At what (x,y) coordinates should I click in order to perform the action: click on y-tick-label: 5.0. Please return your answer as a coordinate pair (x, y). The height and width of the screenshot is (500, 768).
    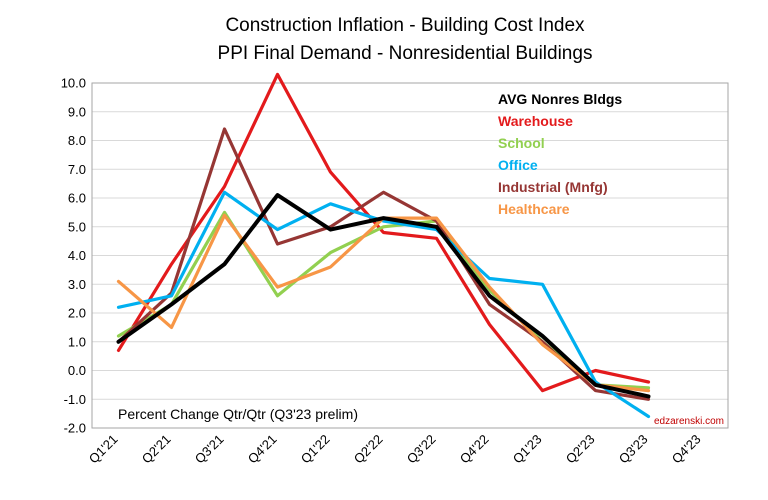
    Looking at the image, I should click on (77, 226).